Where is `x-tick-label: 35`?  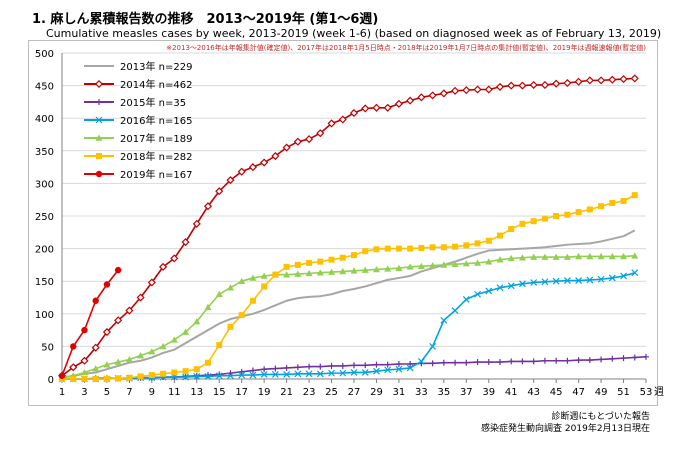
x-tick-label: 35 is located at coordinates (443, 392).